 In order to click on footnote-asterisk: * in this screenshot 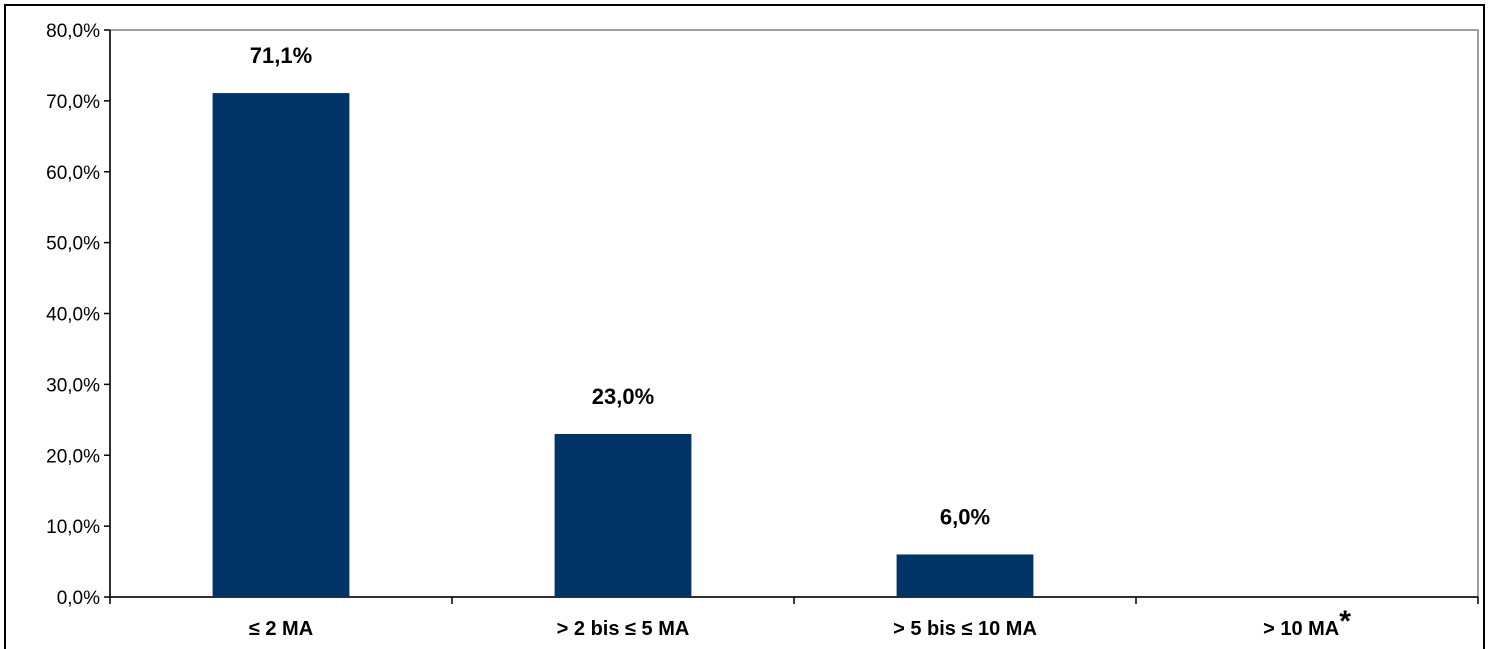, I will do `click(1345, 621)`.